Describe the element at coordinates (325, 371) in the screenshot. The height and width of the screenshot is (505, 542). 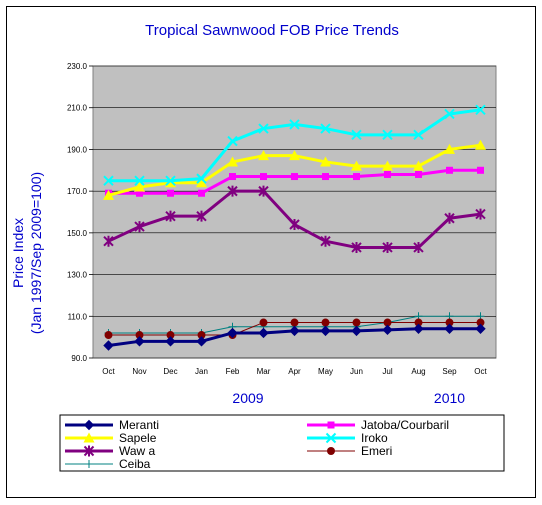
I see `x-tick-label: May` at that location.